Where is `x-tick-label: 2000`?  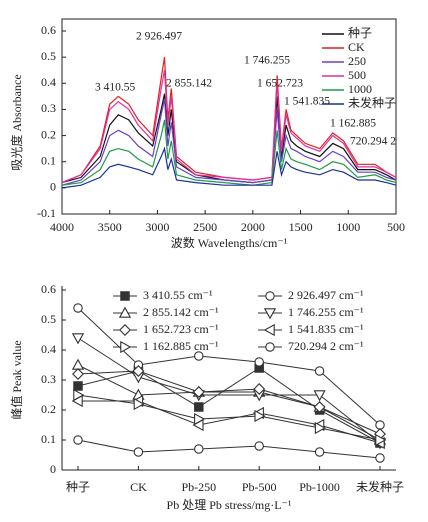 x-tick-label: 2000 is located at coordinates (253, 227).